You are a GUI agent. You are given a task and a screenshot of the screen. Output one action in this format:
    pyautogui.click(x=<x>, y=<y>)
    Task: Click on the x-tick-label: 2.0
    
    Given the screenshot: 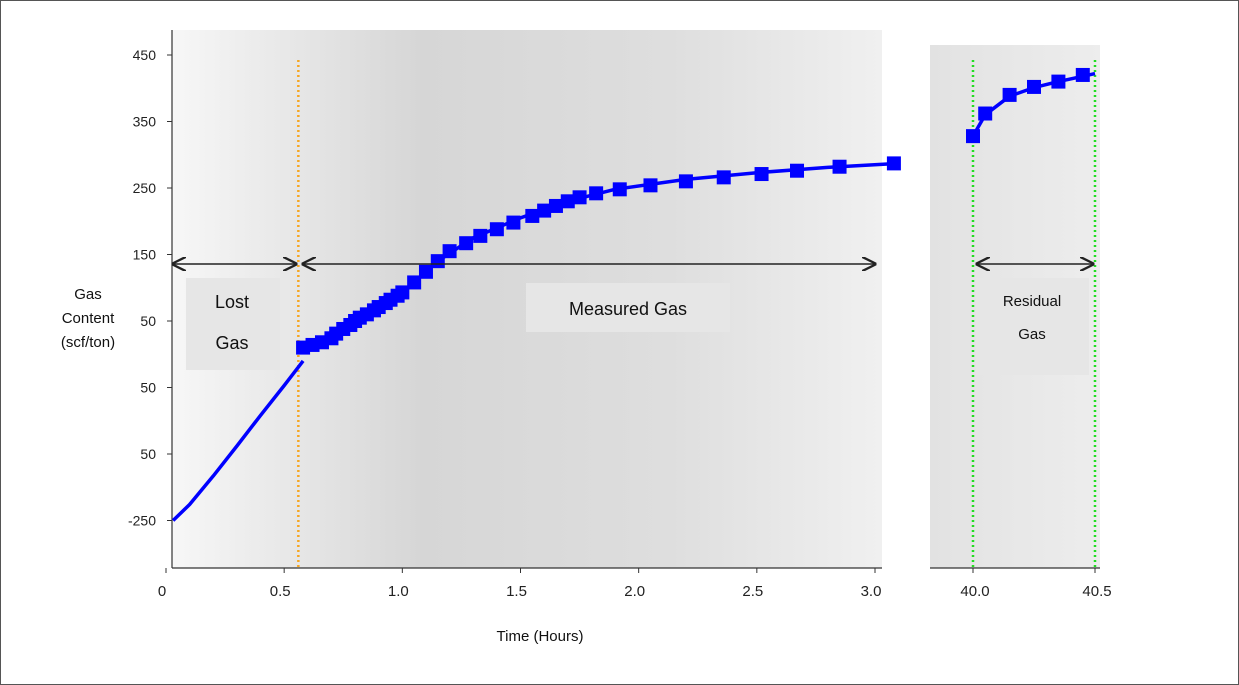 What is the action you would take?
    pyautogui.click(x=634, y=591)
    